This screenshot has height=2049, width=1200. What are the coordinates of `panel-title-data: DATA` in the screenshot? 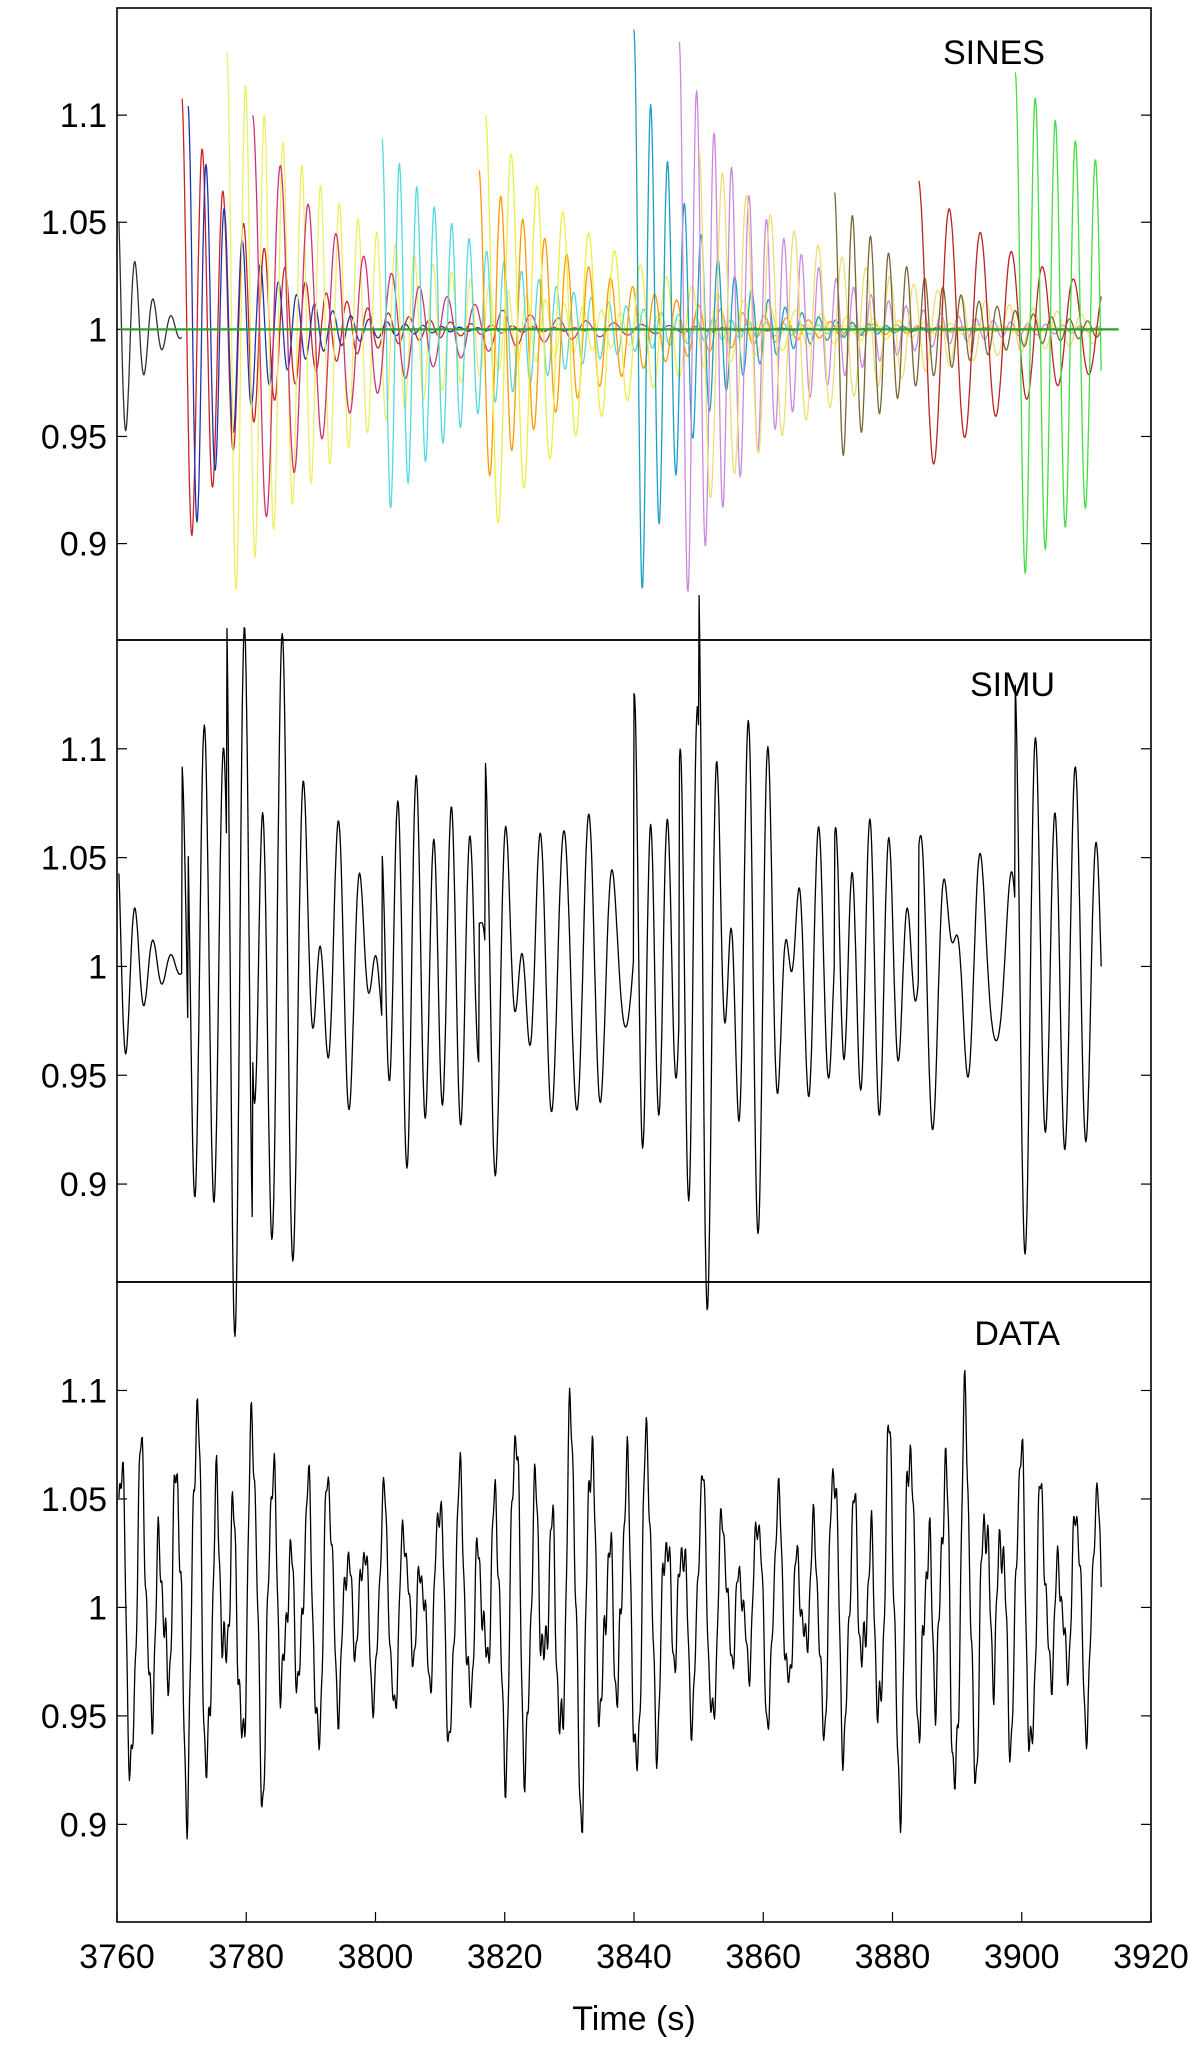 It's located at (1017, 1334).